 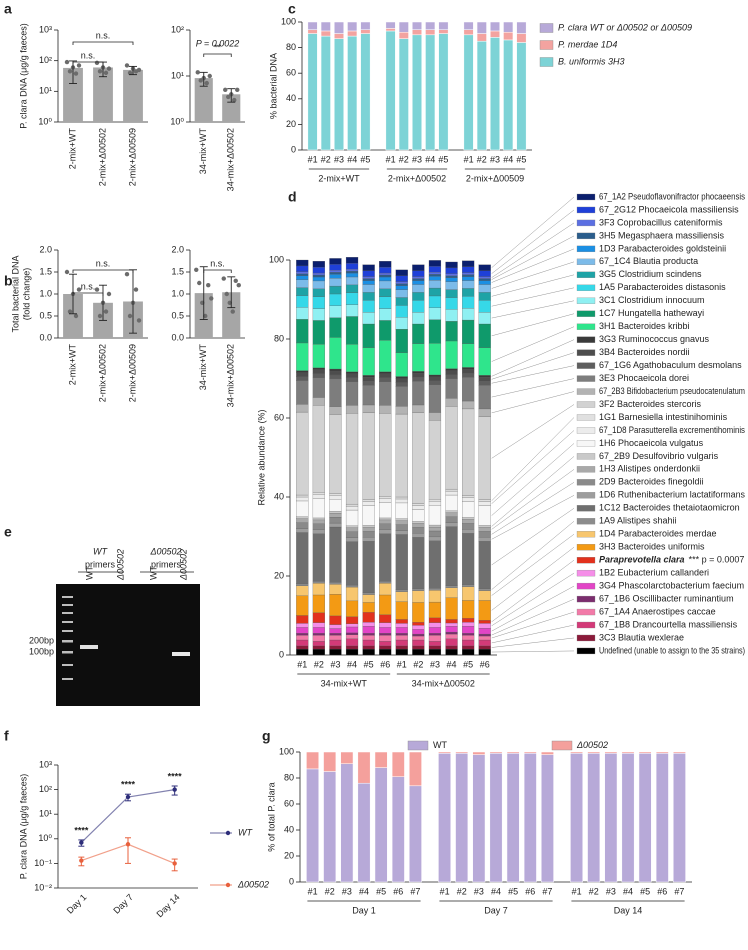 What do you see at coordinates (644, 326) in the screenshot?
I see `legend-label: 3H1 Bacteroides kribbi` at bounding box center [644, 326].